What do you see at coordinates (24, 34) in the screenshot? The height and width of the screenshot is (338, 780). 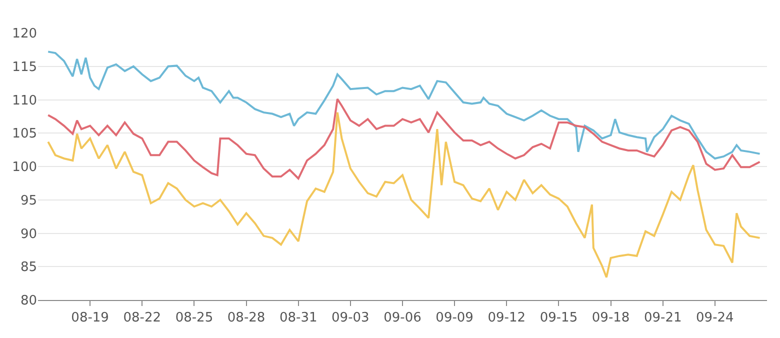 I see `y-tick-label: 120` at bounding box center [24, 34].